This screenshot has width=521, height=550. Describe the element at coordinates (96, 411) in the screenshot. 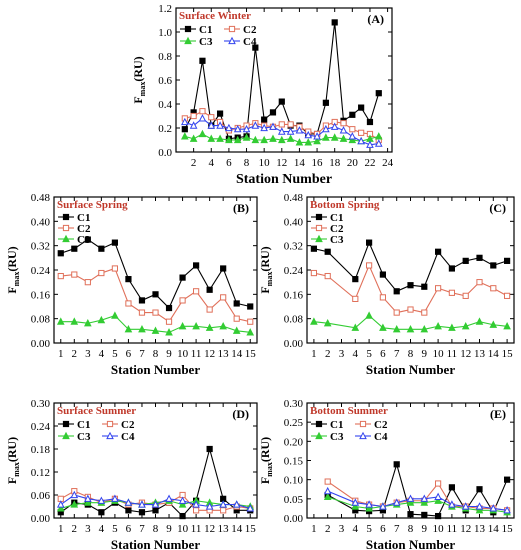

I see `panel-title: Surface Summer` at that location.